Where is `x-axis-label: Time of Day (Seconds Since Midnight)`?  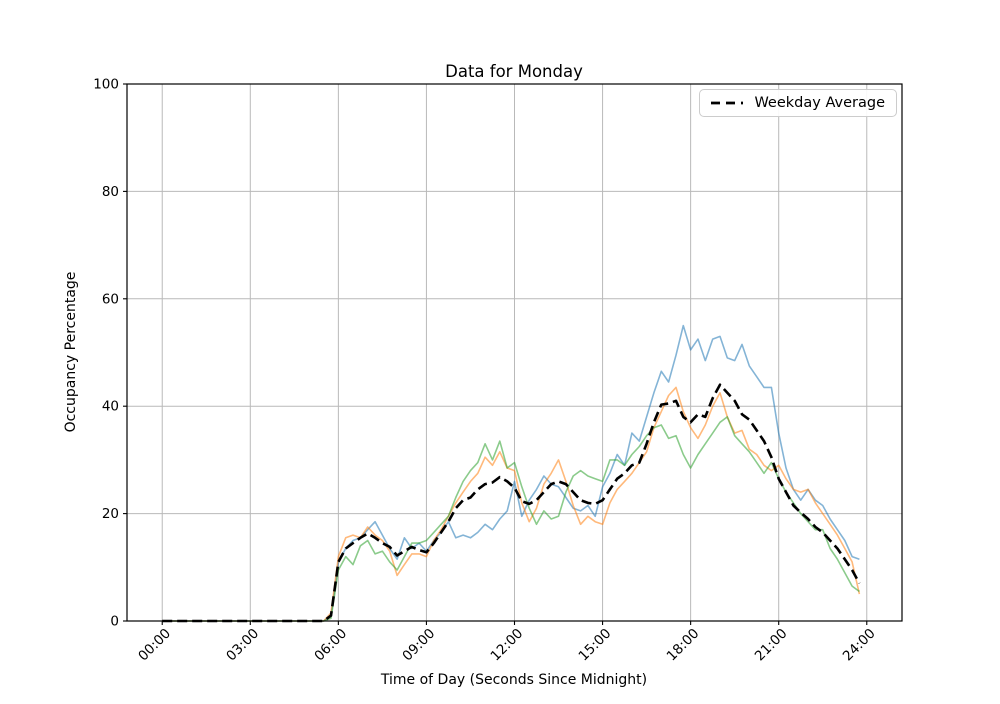 x-axis-label: Time of Day (Seconds Since Midnight) is located at coordinates (513, 680).